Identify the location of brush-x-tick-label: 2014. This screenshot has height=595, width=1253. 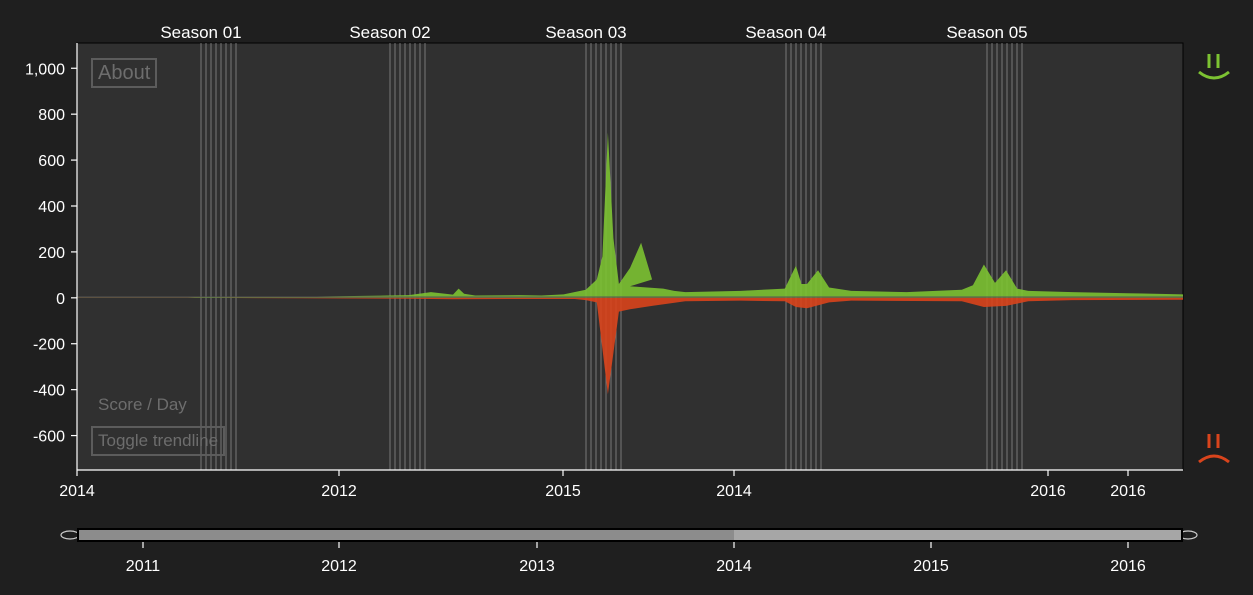
(734, 566).